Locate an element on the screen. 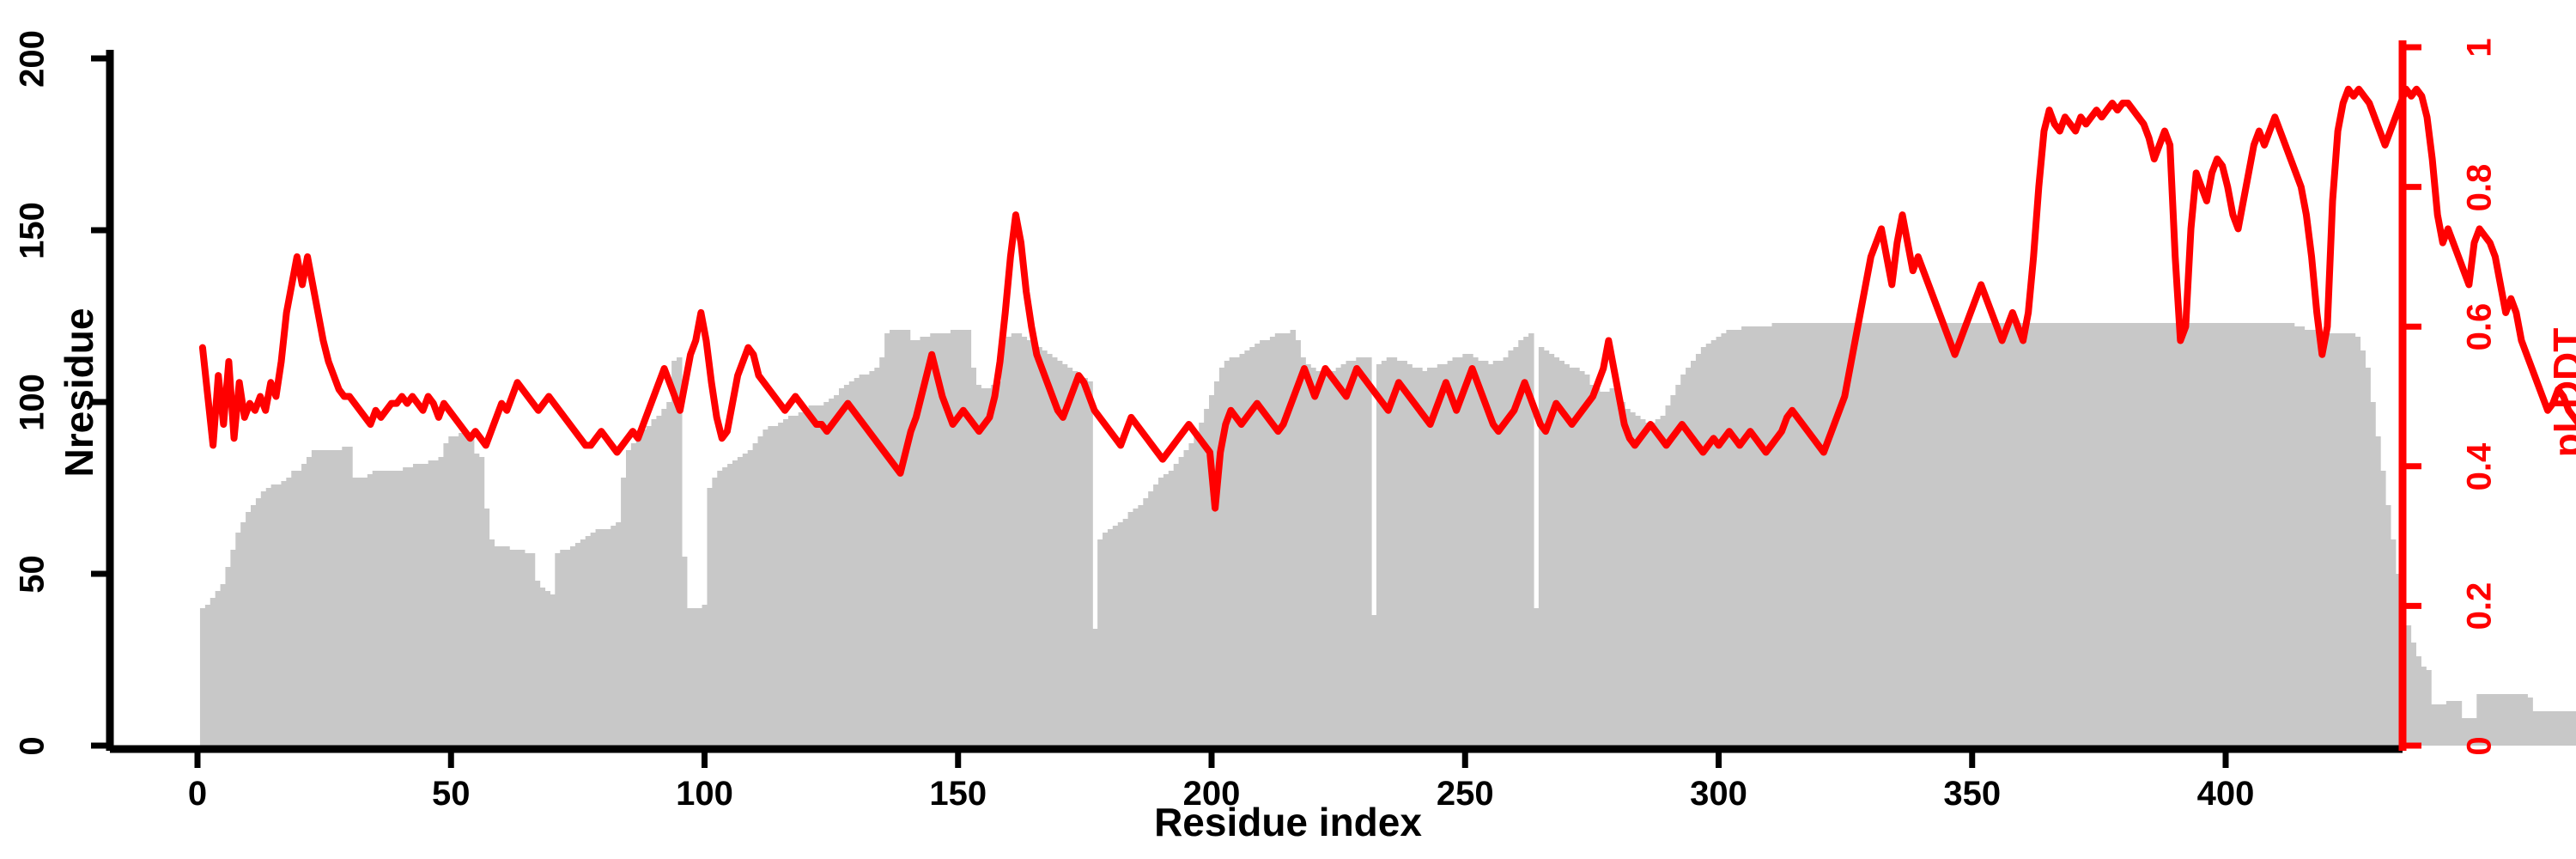  x-tick-label: 350 is located at coordinates (1973, 794).